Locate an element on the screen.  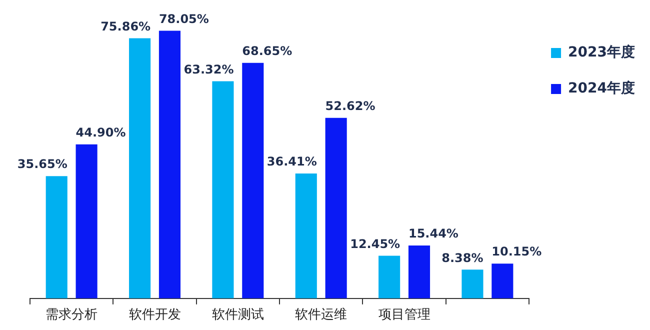
data-label: 75.86% is located at coordinates (125, 26).